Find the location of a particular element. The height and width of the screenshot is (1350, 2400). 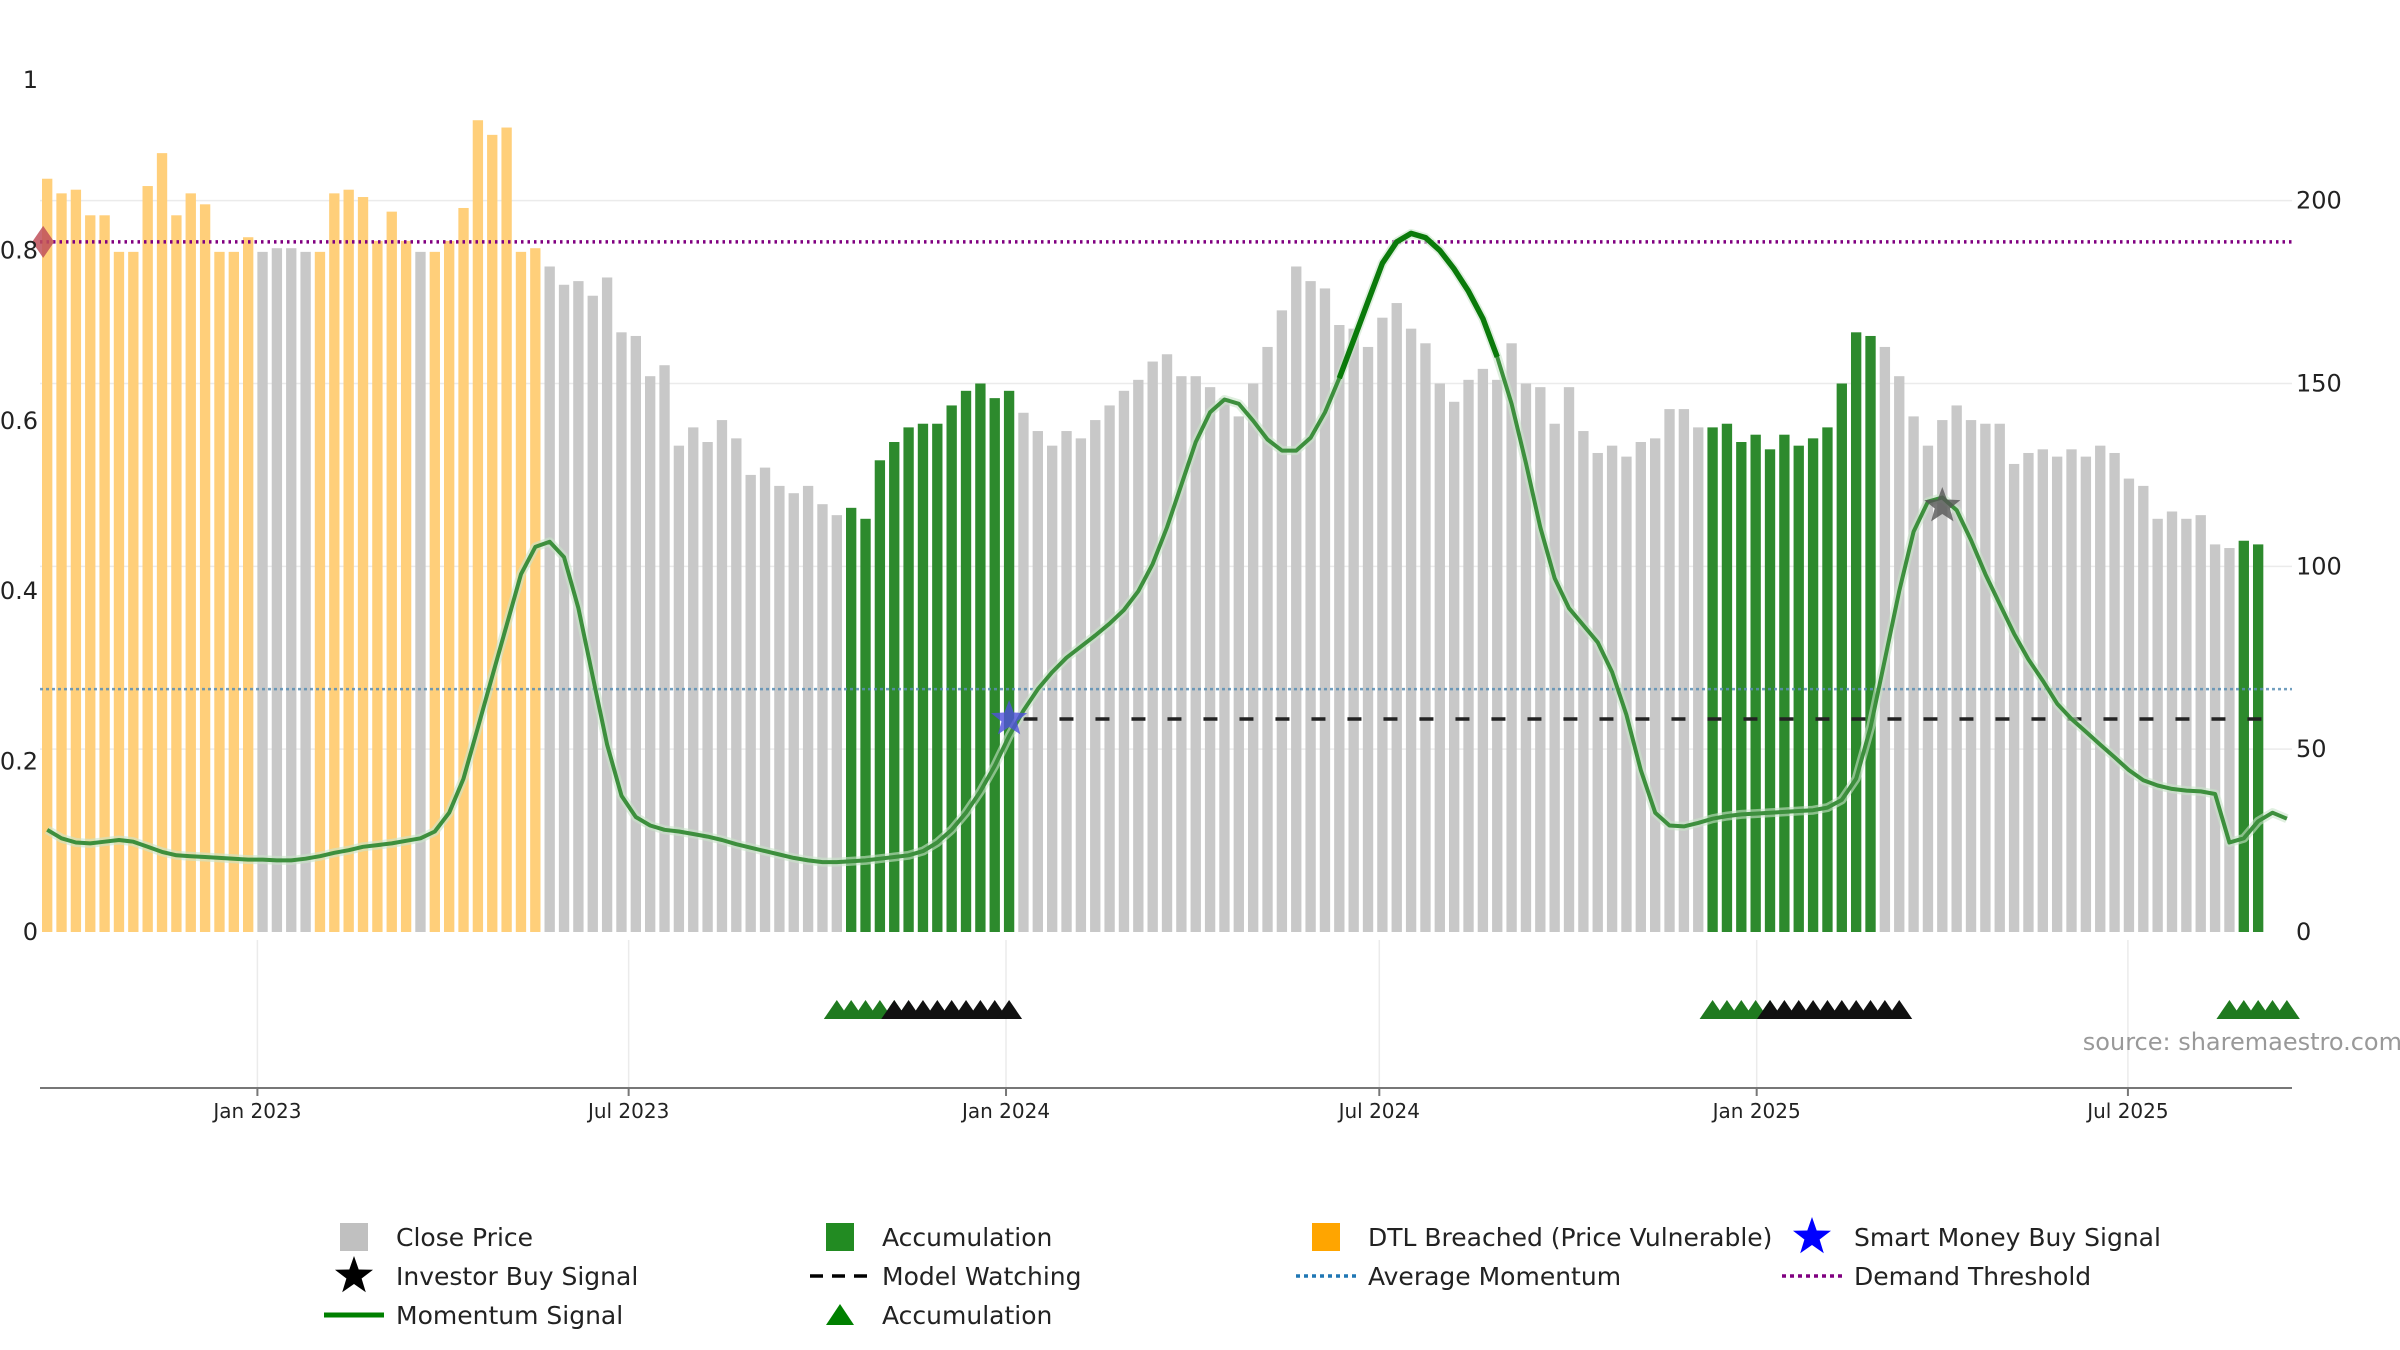

left-axis-tick-label: 0.2 is located at coordinates (19, 762).